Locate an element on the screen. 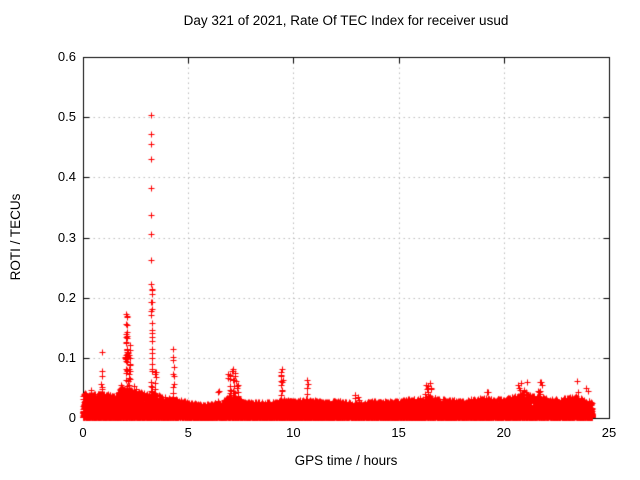 The image size is (640, 480). y-tick-label: 0.5 is located at coordinates (66, 117).